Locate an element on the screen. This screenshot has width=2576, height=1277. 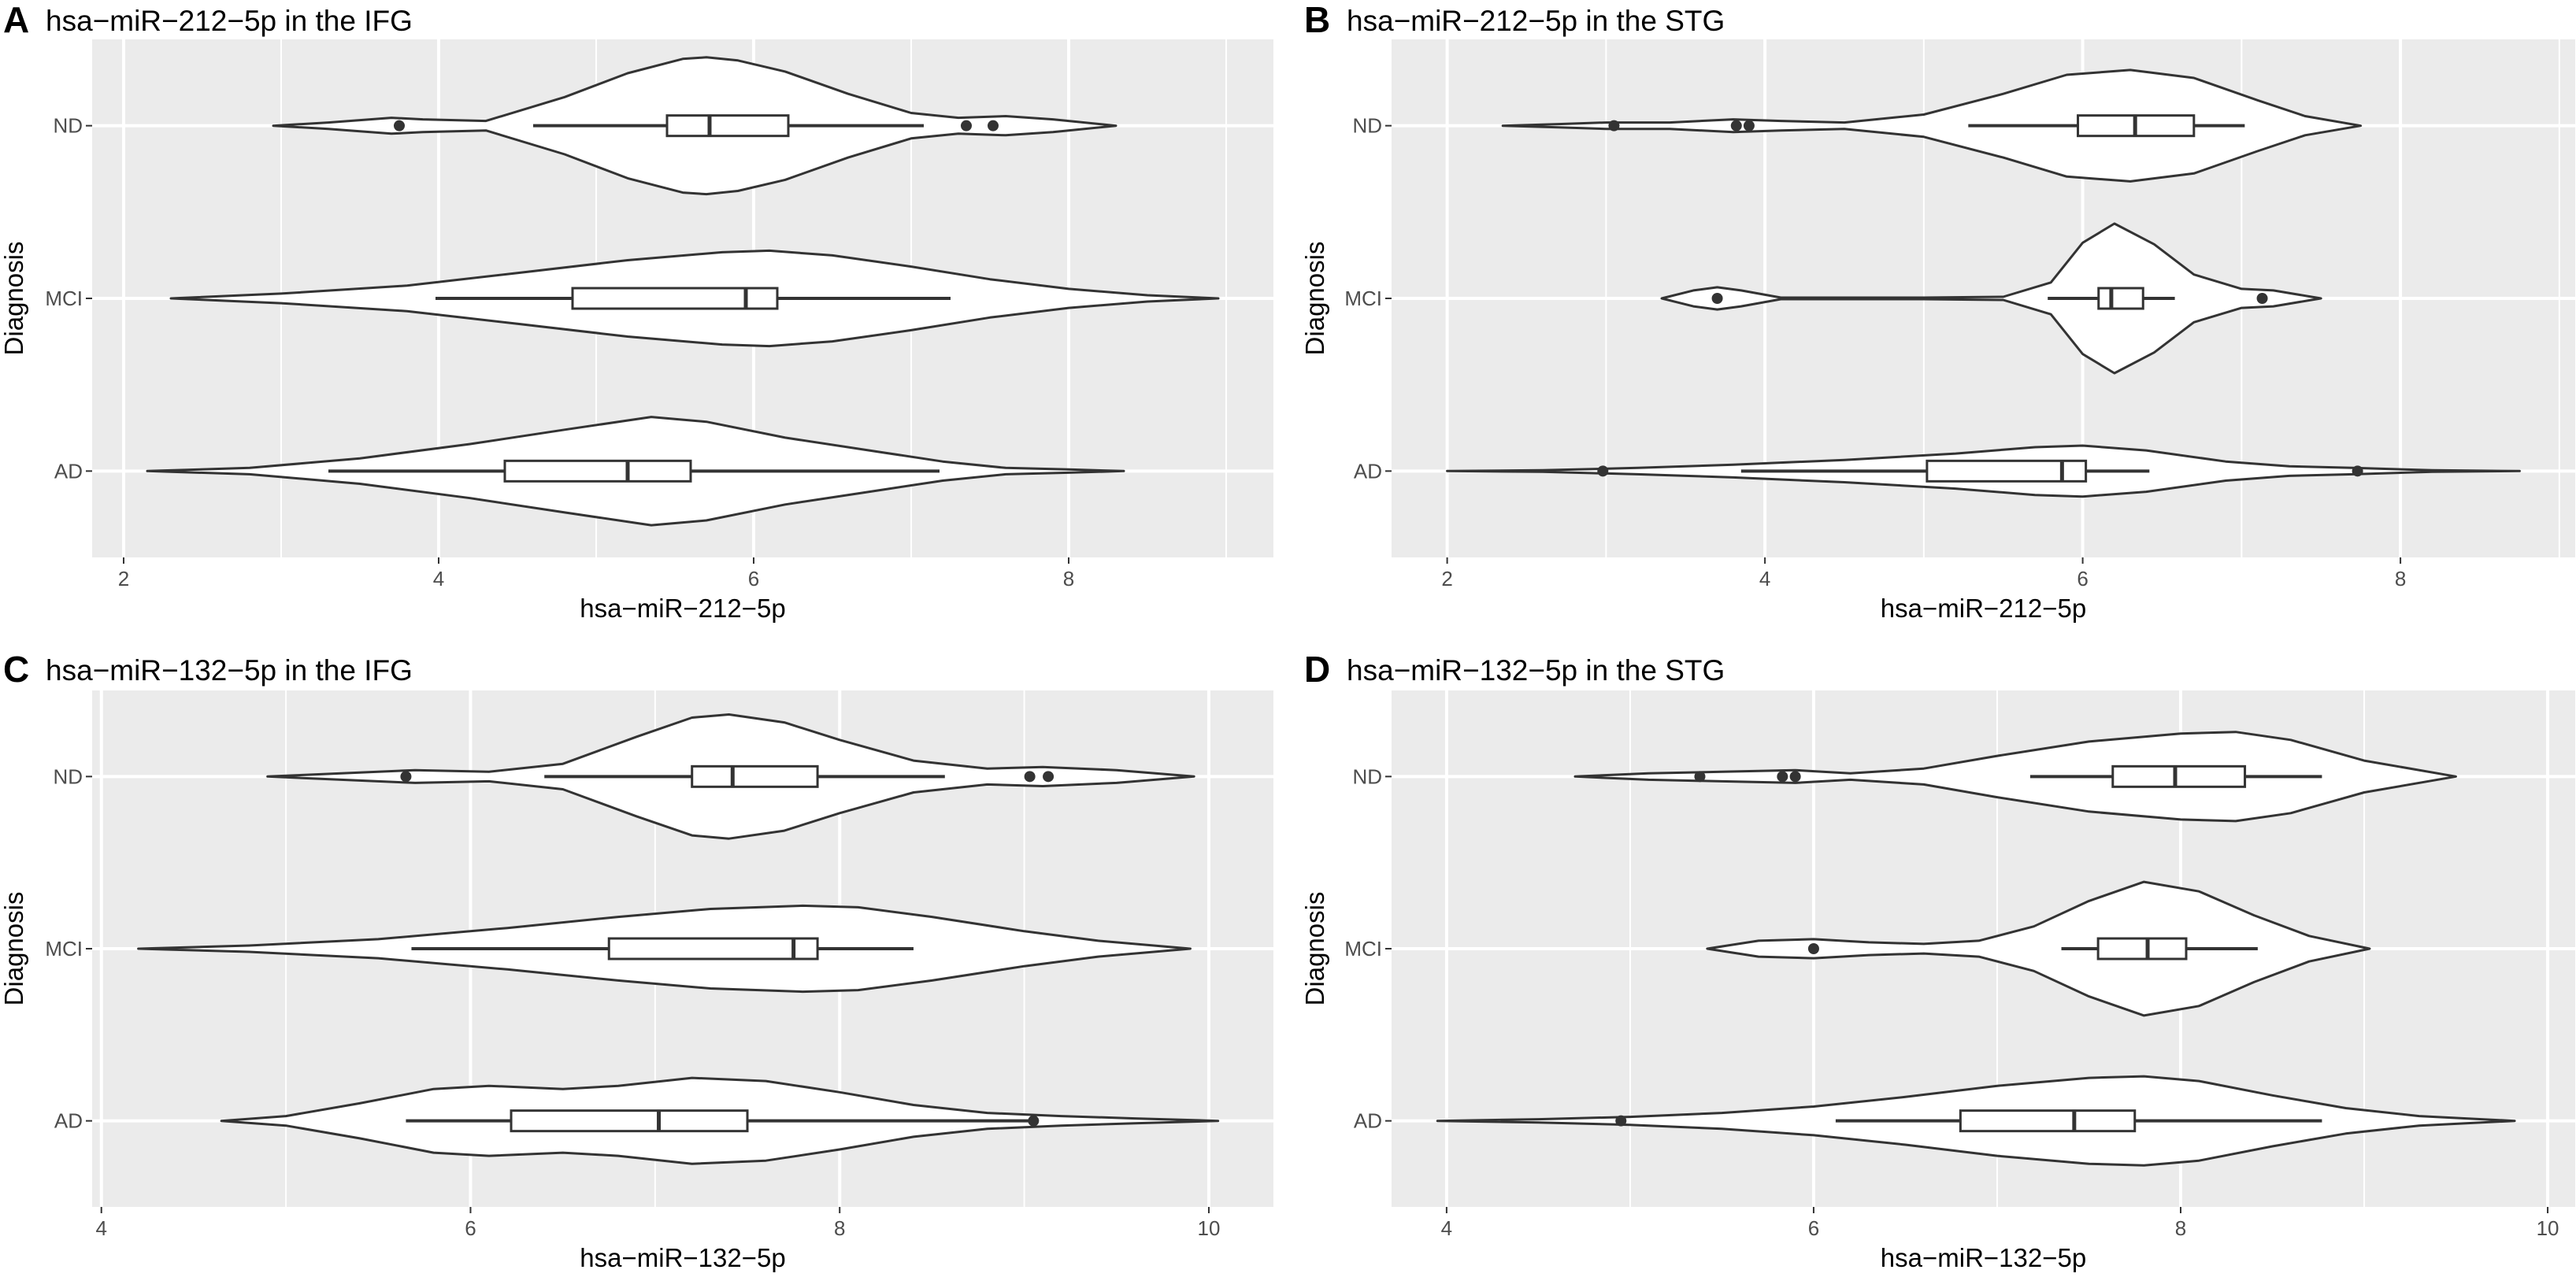
panel-title: hsa−miR−132−5p in the IFG is located at coordinates (229, 670).